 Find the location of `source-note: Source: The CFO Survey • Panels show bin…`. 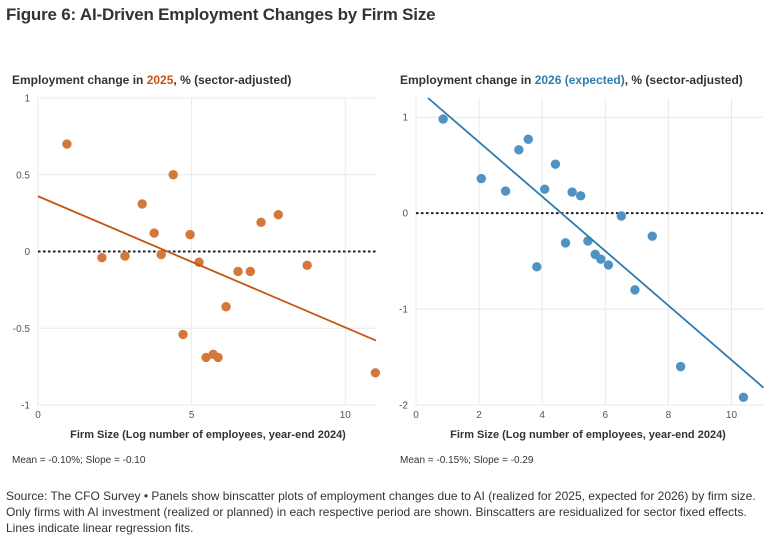

source-note: Source: The CFO Survey • Panels show bin… is located at coordinates (381, 512).